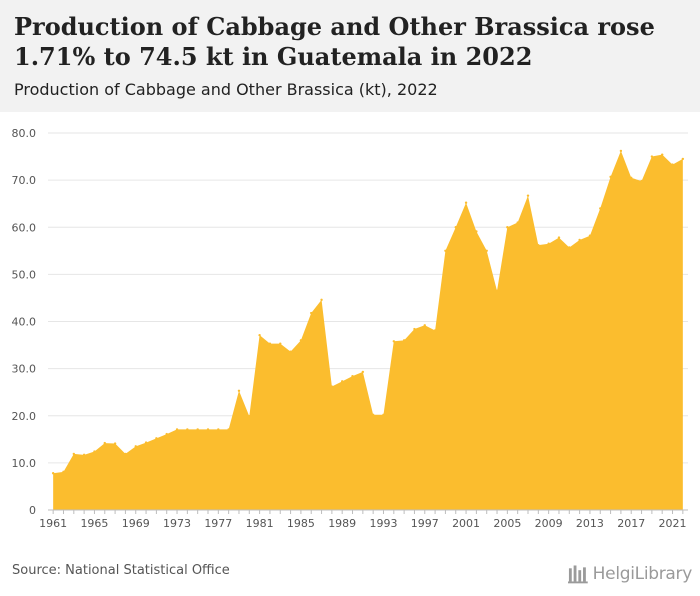 The height and width of the screenshot is (596, 700). Describe the element at coordinates (466, 523) in the screenshot. I see `x-tick-label: 2001` at that location.